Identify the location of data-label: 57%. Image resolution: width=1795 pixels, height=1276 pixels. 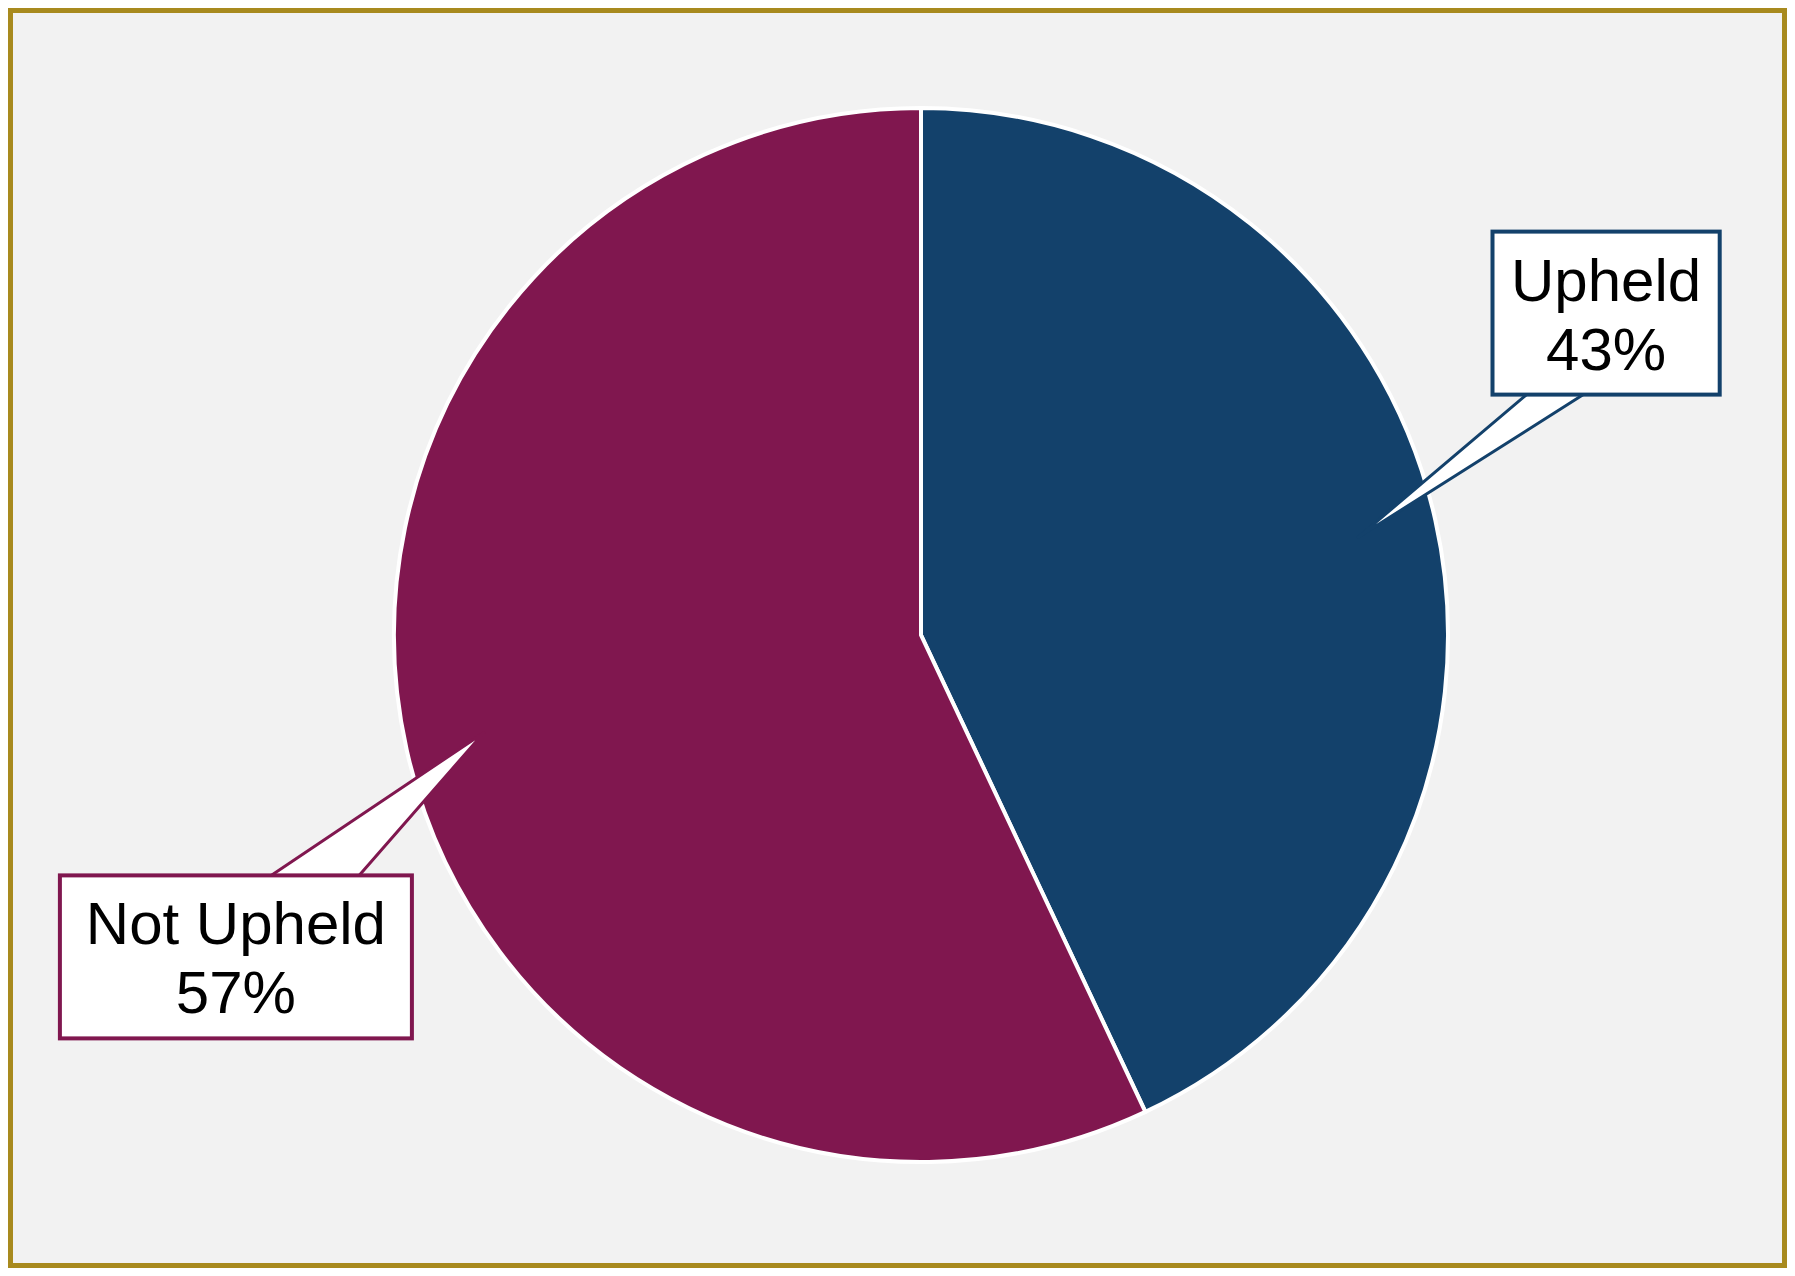
(235, 993).